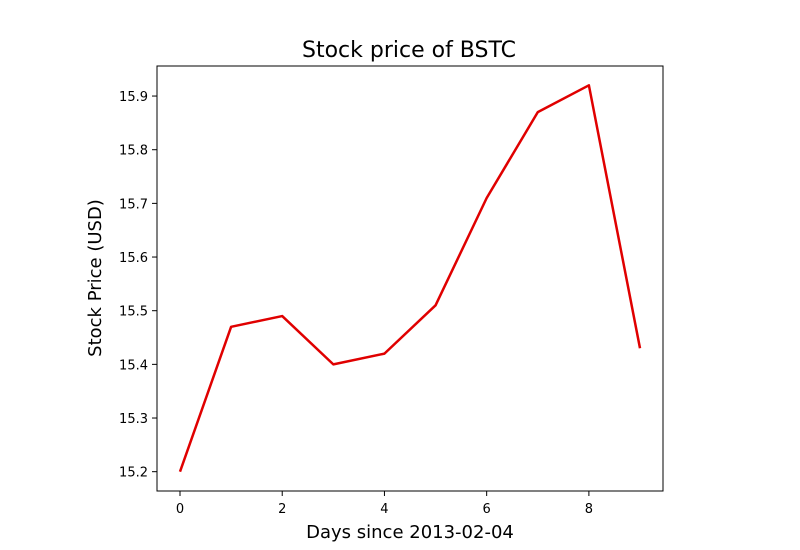 The width and height of the screenshot is (800, 550). I want to click on x-tick-label: 0, so click(180, 509).